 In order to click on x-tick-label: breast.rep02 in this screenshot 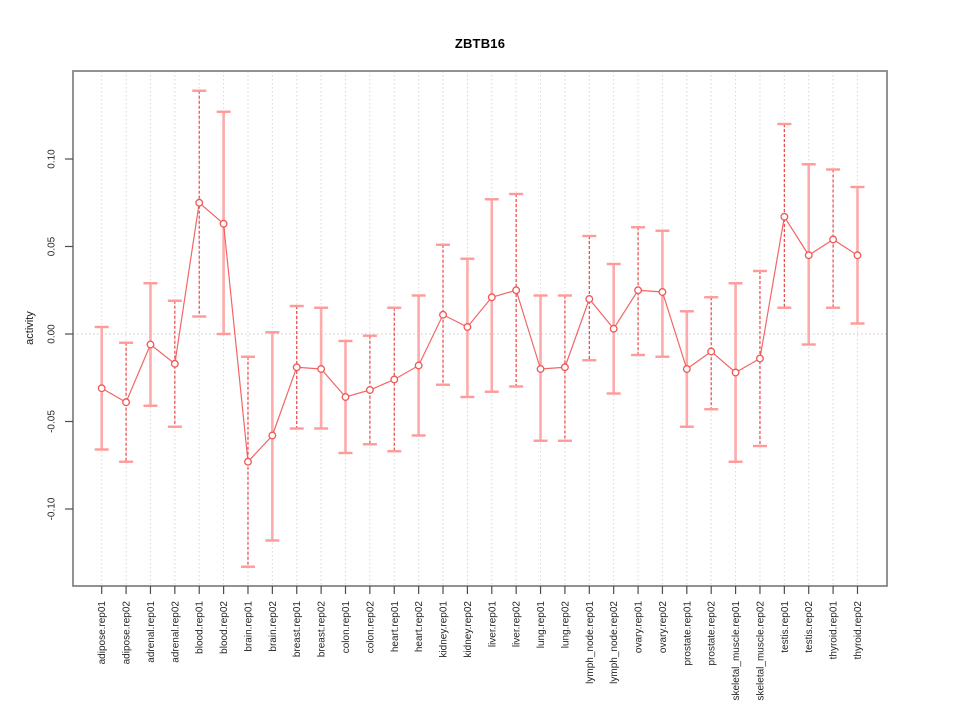, I will do `click(322, 629)`.